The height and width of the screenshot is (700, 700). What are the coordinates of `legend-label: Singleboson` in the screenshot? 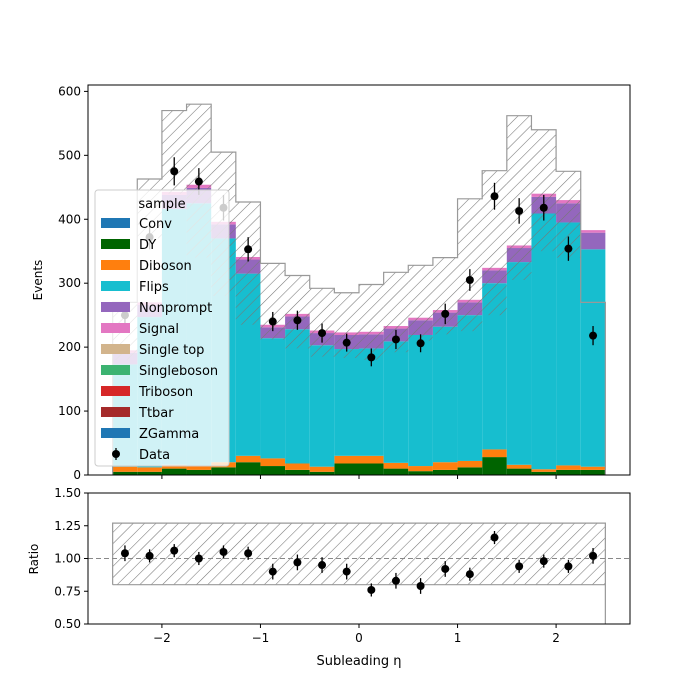 It's located at (178, 371).